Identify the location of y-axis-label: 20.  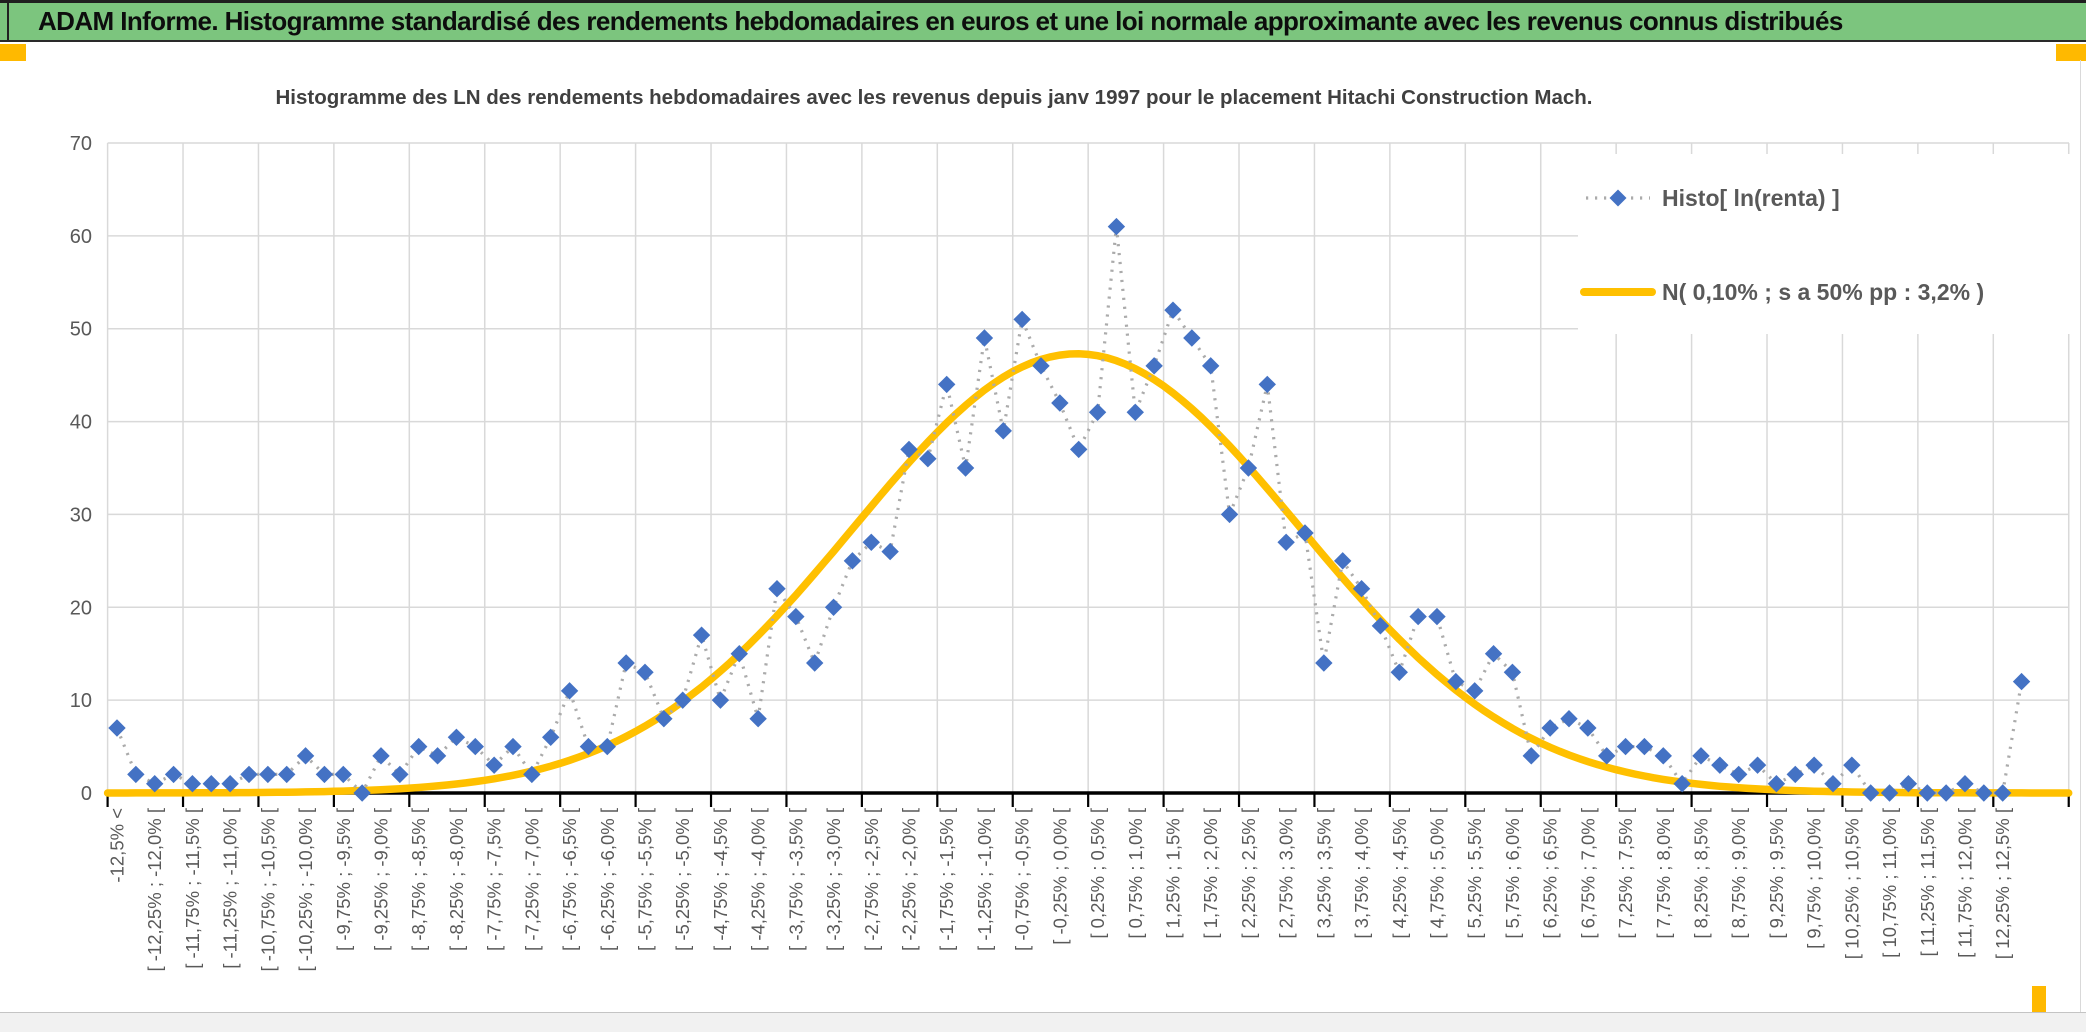
(81, 608).